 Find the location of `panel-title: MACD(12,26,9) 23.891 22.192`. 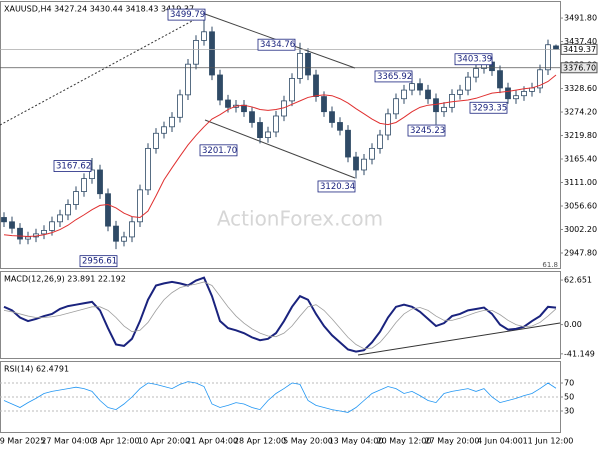

panel-title: MACD(12,26,9) 23.891 22.192 is located at coordinates (65, 279).